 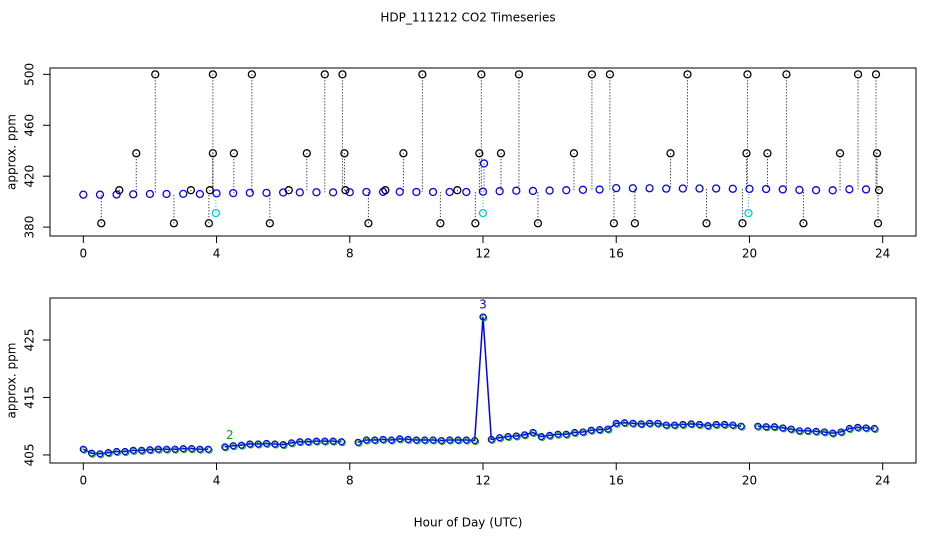 What do you see at coordinates (30, 176) in the screenshot?
I see `y-tick-label: 420` at bounding box center [30, 176].